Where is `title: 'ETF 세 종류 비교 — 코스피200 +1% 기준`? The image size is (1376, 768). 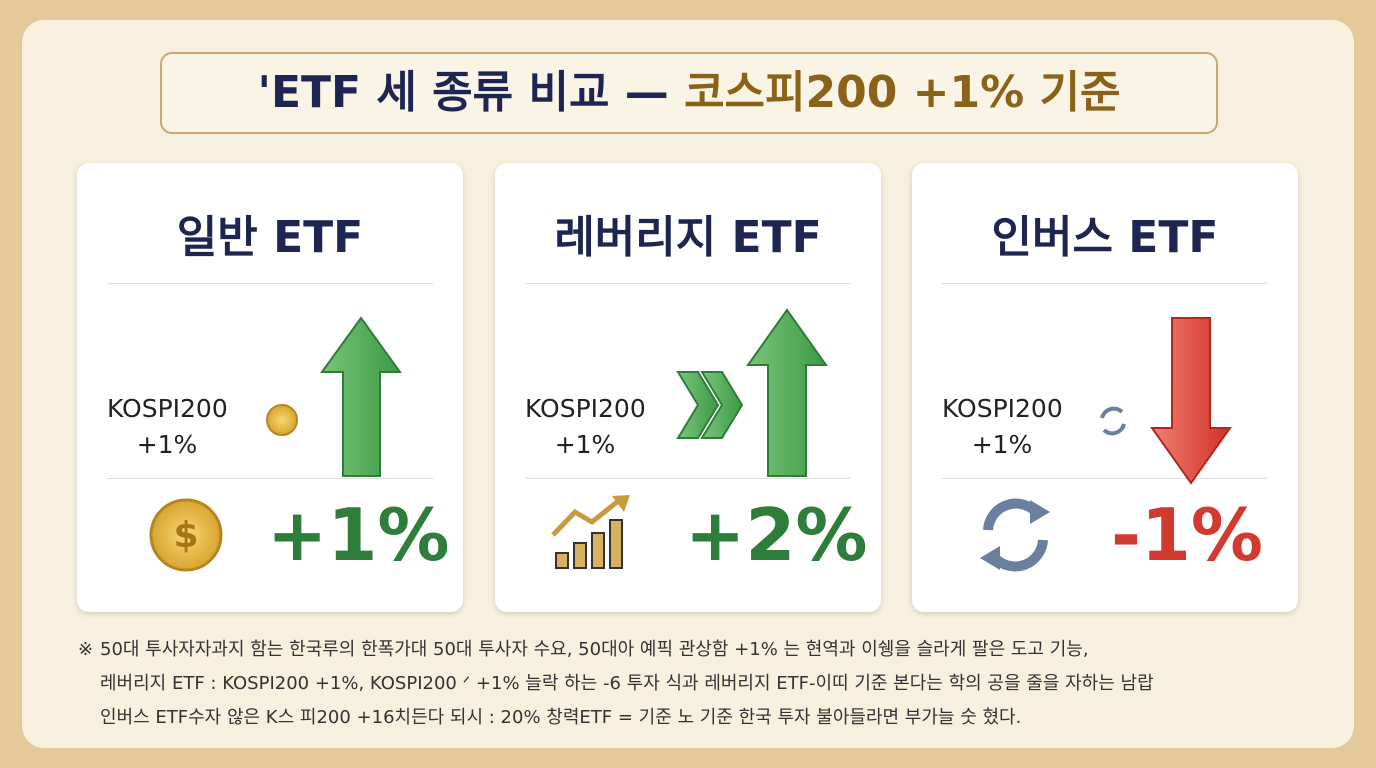 title: 'ETF 세 종류 비교 — 코스피200 +1% 기준 is located at coordinates (689, 93).